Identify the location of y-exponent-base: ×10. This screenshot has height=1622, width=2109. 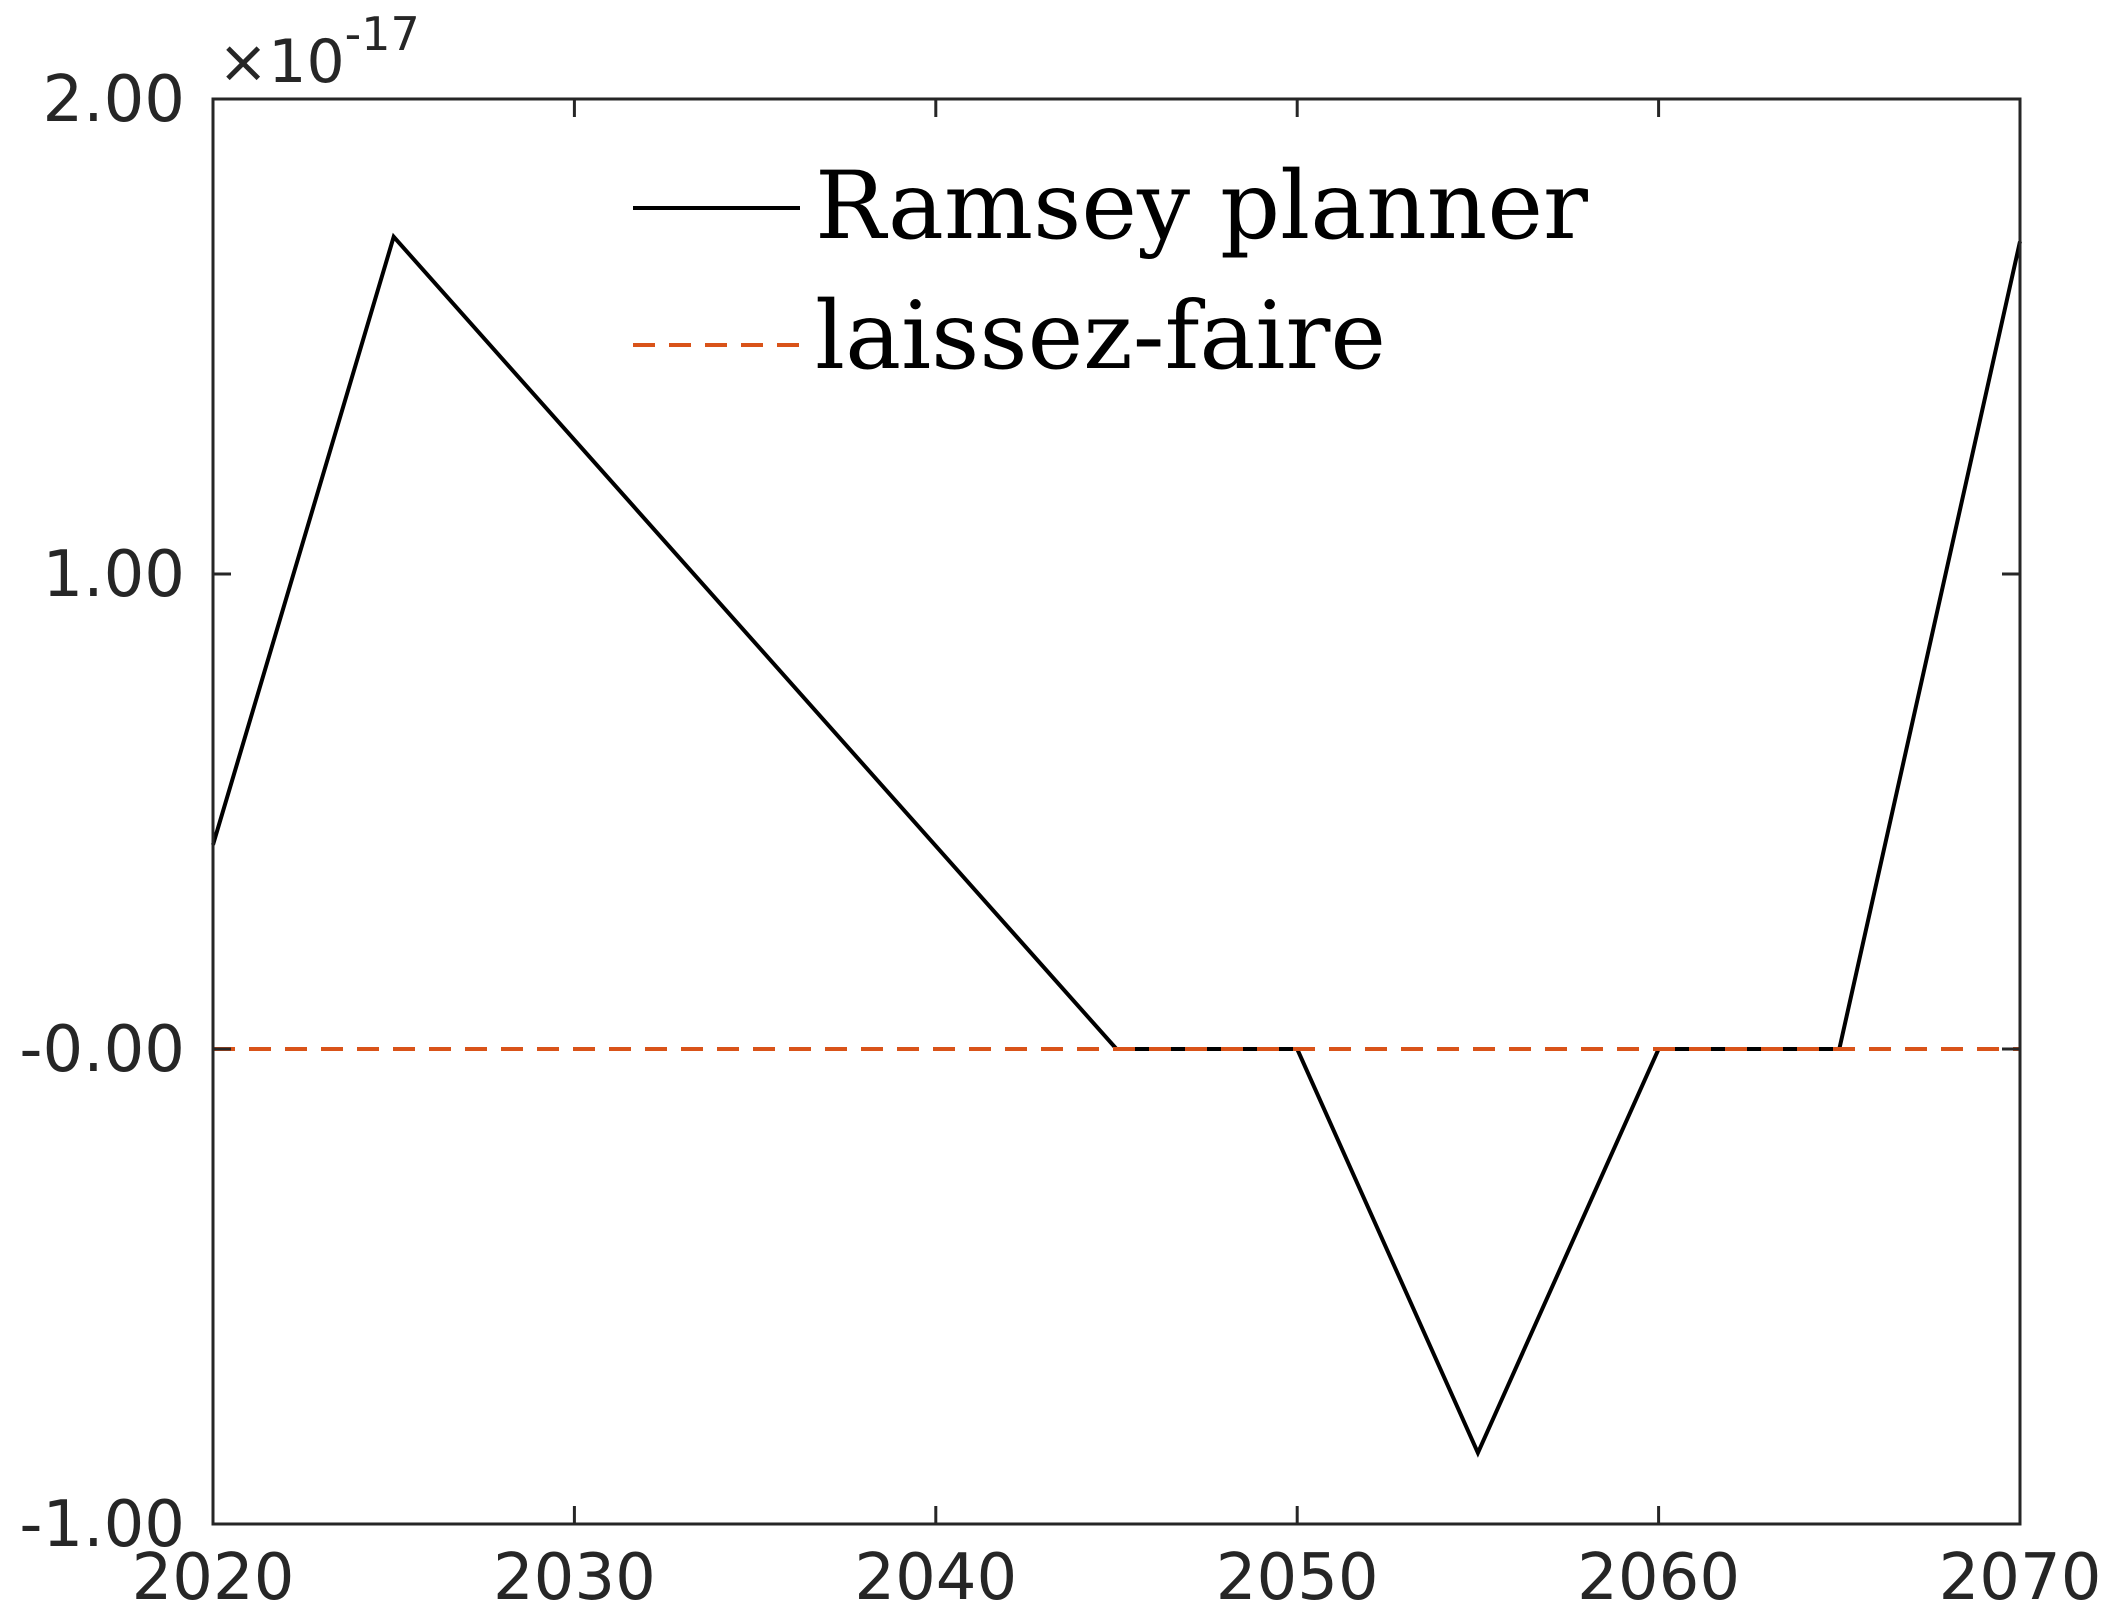
(281, 62).